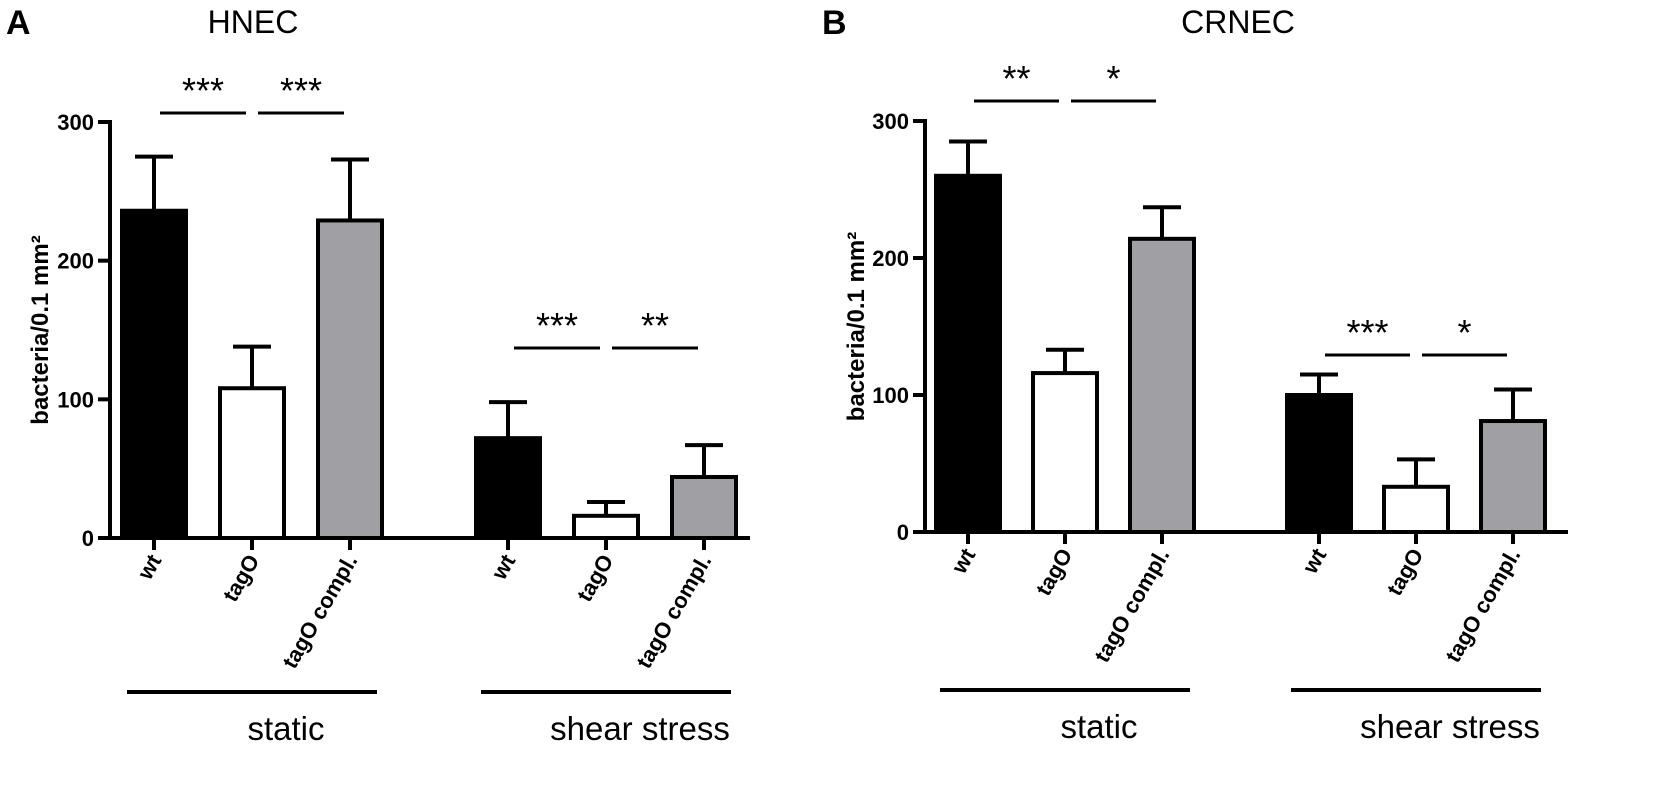 The width and height of the screenshot is (1678, 800). Describe the element at coordinates (834, 23) in the screenshot. I see `panel-letter: B` at that location.